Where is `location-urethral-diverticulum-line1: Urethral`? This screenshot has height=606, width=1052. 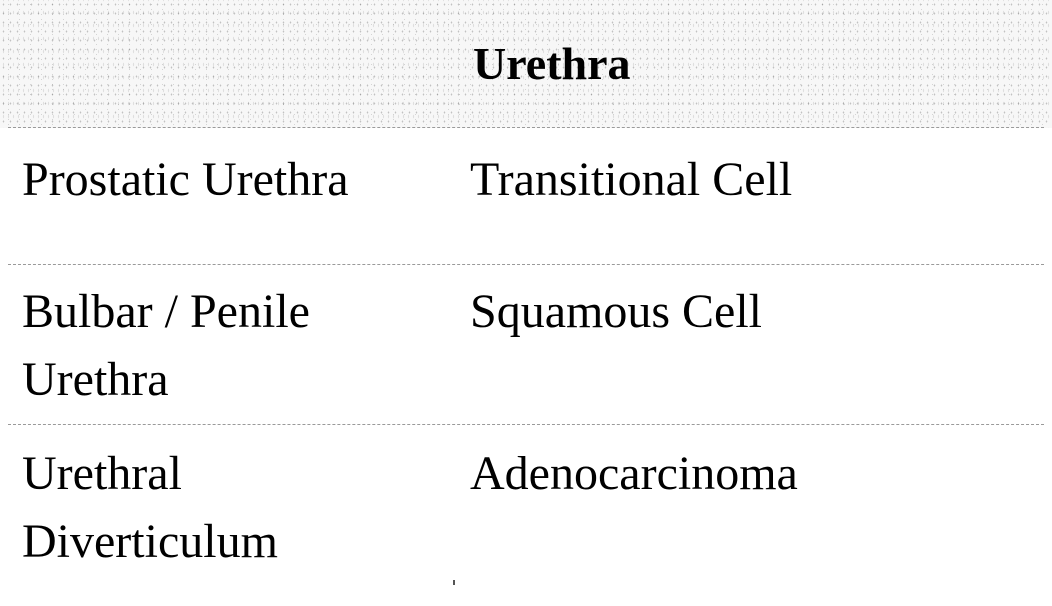 location-urethral-diverticulum-line1: Urethral is located at coordinates (102, 473).